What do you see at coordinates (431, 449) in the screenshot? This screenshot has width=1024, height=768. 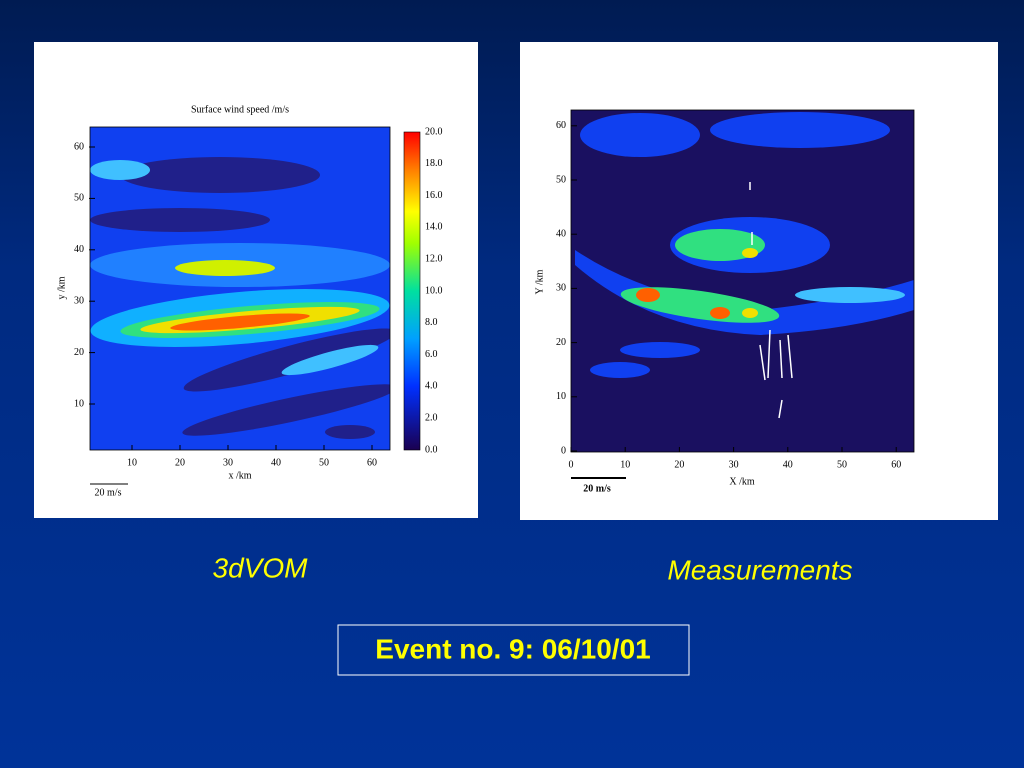 I see `colorbar-label: 0.0` at bounding box center [431, 449].